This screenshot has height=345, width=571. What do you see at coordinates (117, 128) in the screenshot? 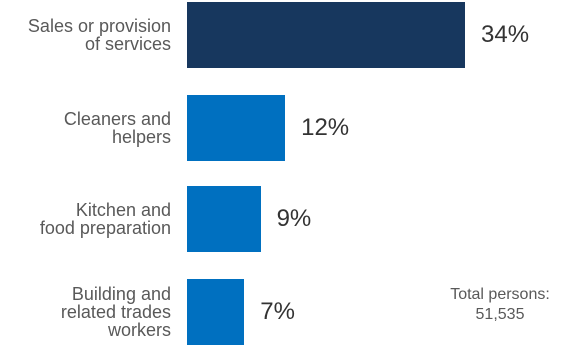
I see `category-label-2: Cleaners and helpers` at bounding box center [117, 128].